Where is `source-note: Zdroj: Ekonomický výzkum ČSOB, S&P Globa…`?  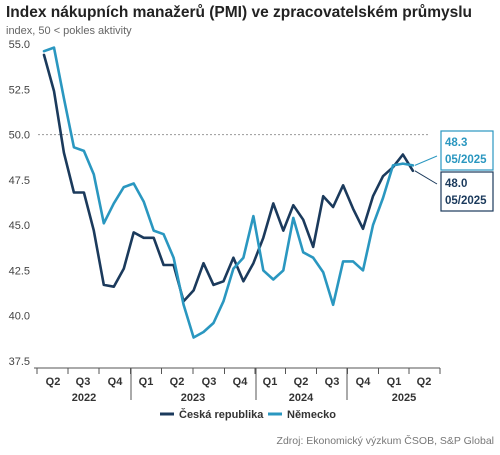 source-note: Zdroj: Ekonomický výzkum ČSOB, S&P Globa… is located at coordinates (385, 441).